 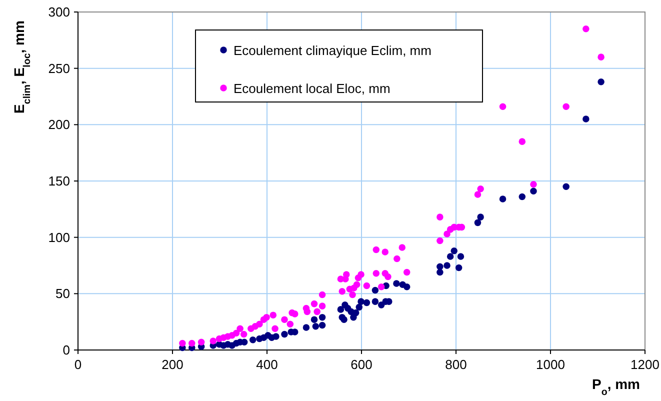 What do you see at coordinates (361, 364) in the screenshot?
I see `x-tick-label: 600` at bounding box center [361, 364].